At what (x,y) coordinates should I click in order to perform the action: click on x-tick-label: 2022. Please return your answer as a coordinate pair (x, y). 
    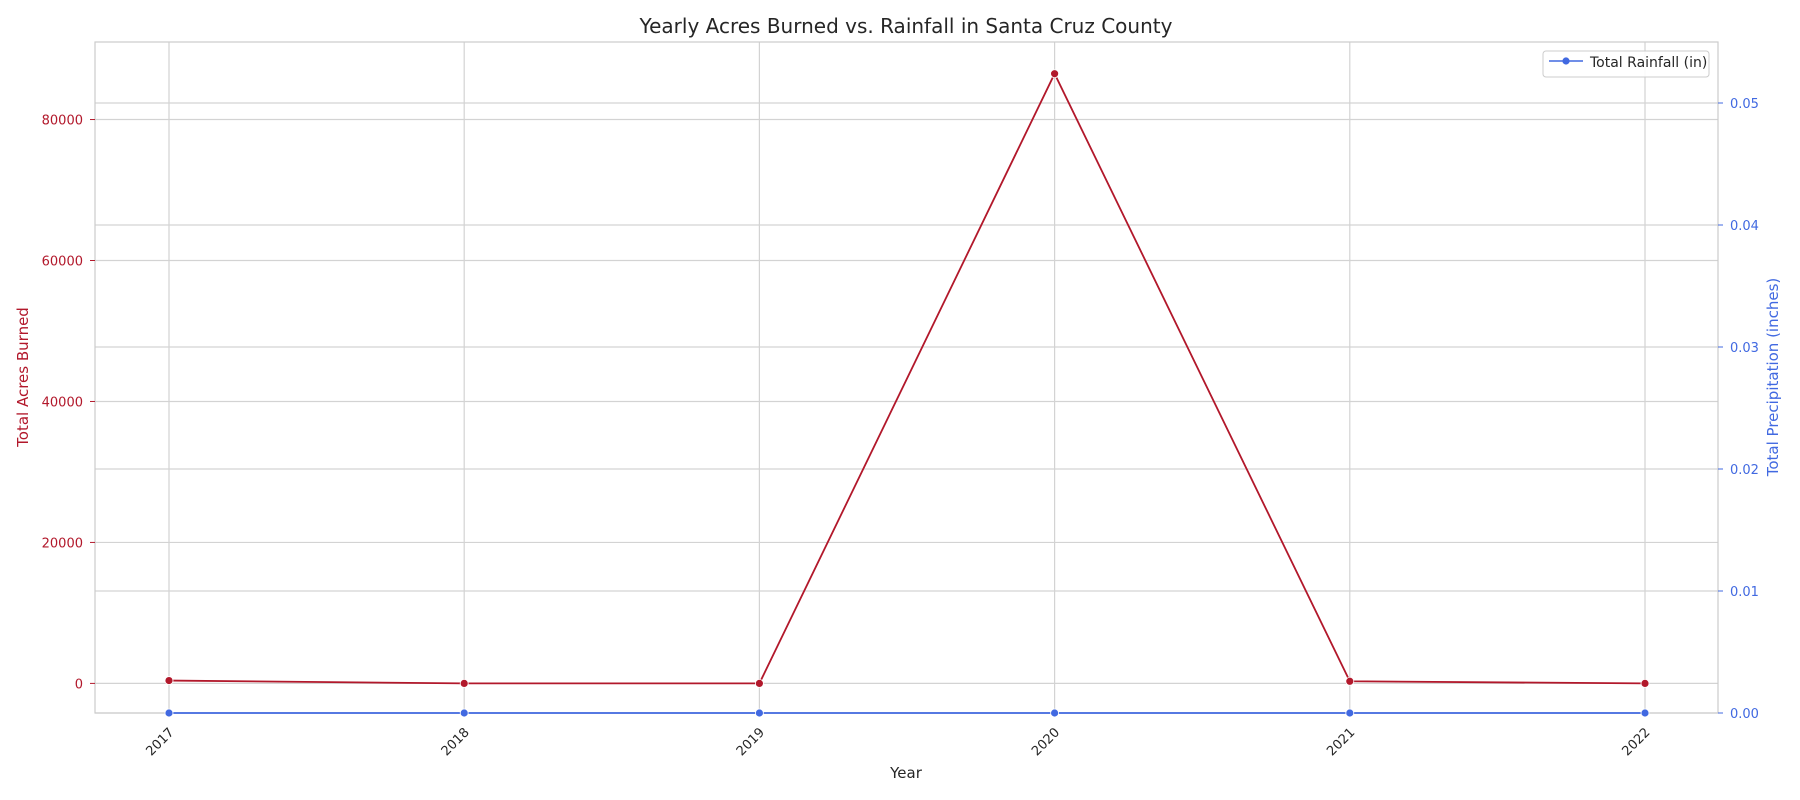
    Looking at the image, I should click on (1636, 742).